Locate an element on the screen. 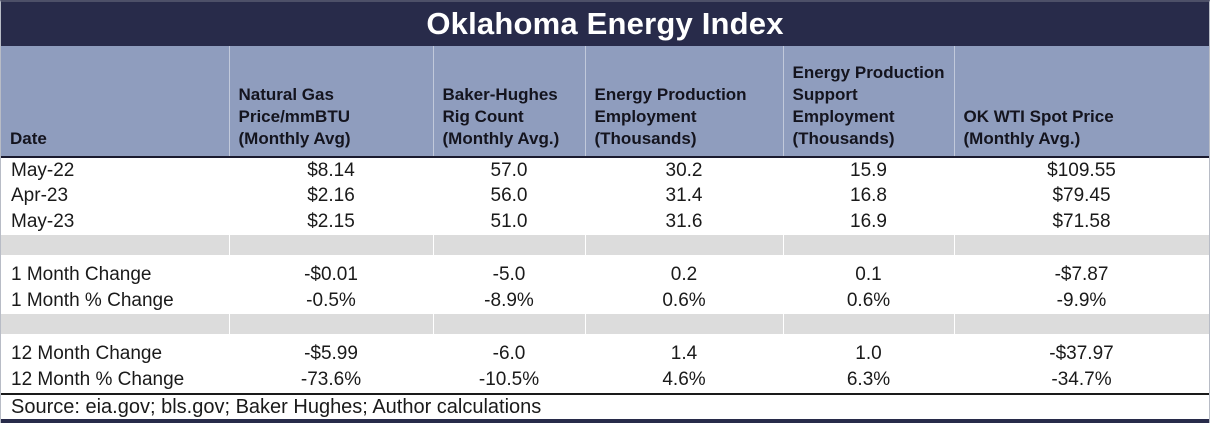  col-header-rig-count: Baker-Hughes Rig Count (Monthly Avg.) is located at coordinates (508, 102).